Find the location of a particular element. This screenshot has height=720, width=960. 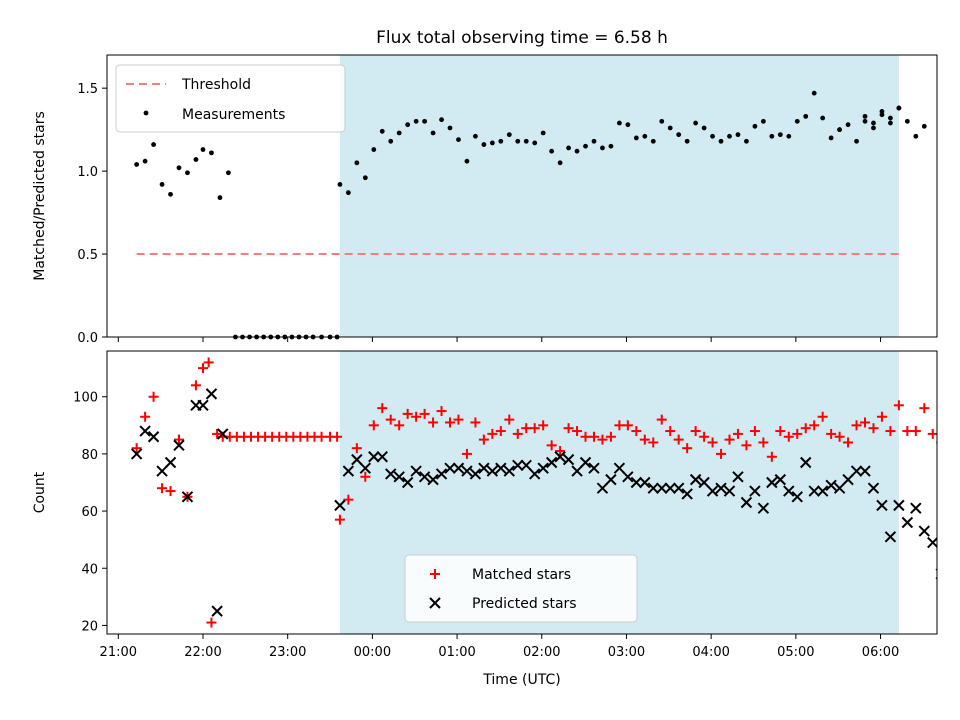

y-tick-label: 20 is located at coordinates (89, 626).